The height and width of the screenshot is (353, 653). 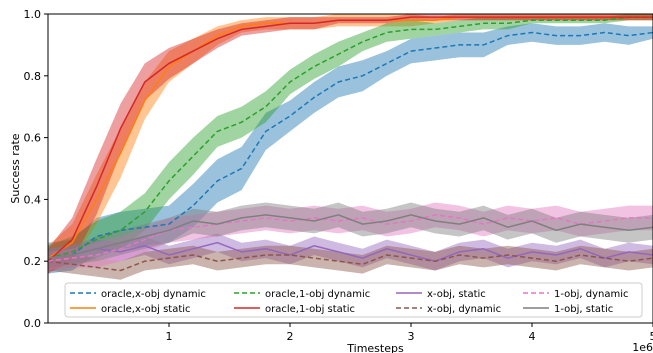 What do you see at coordinates (411, 336) in the screenshot?
I see `x-tick-label: 3` at bounding box center [411, 336].